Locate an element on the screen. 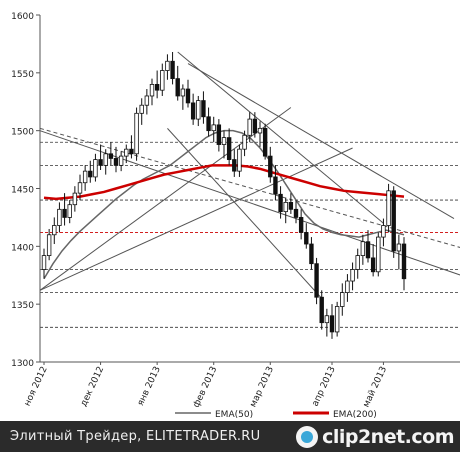  y-tick-label: 1300 is located at coordinates (22, 364).